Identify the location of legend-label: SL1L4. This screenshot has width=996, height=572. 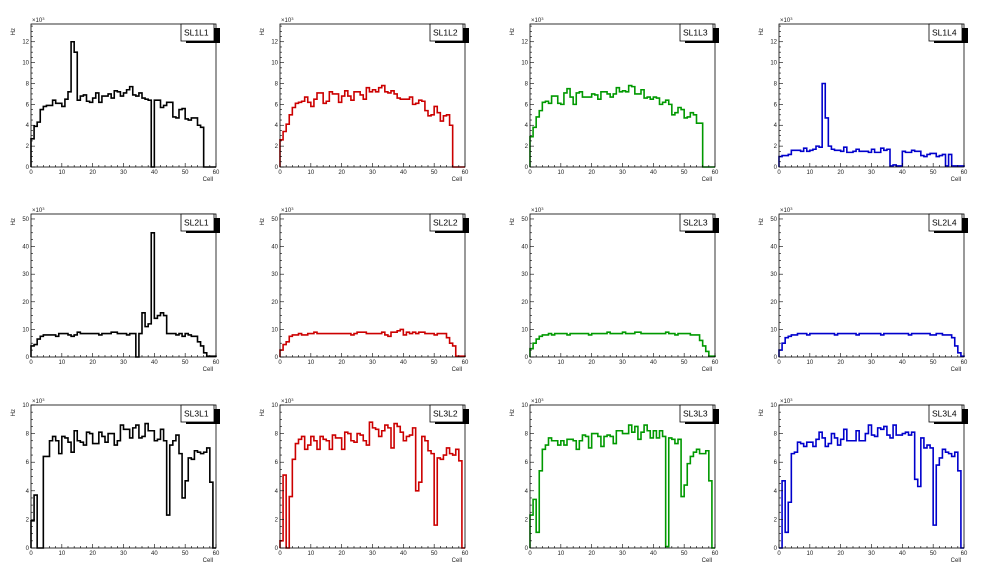
(944, 33).